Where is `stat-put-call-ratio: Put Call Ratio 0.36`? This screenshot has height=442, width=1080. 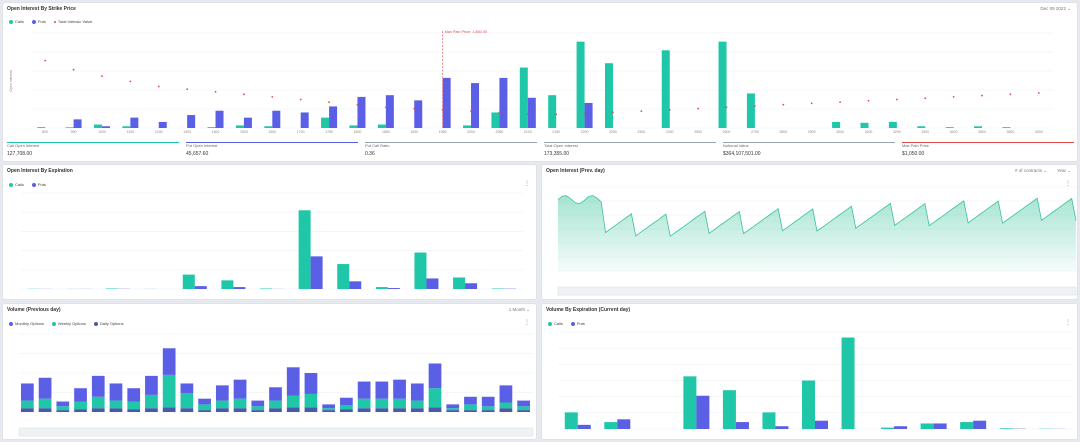 stat-put-call-ratio: Put Call Ratio 0.36 is located at coordinates (451, 151).